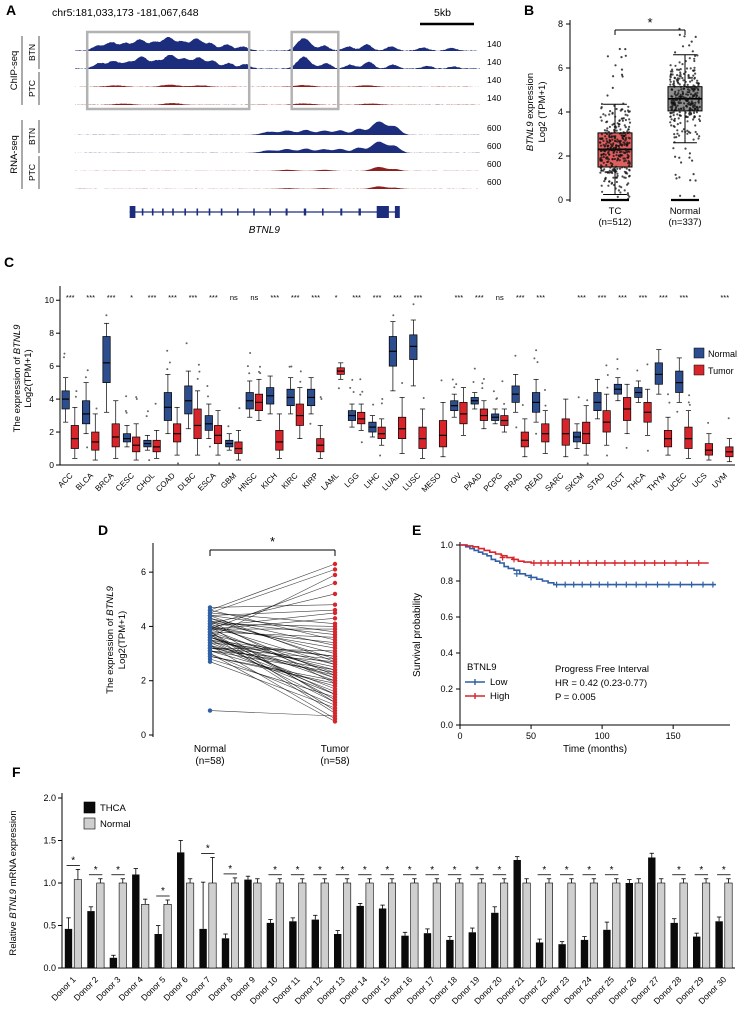  Describe the element at coordinates (446, 545) in the screenshot. I see `svg-text: 1.0` at that location.